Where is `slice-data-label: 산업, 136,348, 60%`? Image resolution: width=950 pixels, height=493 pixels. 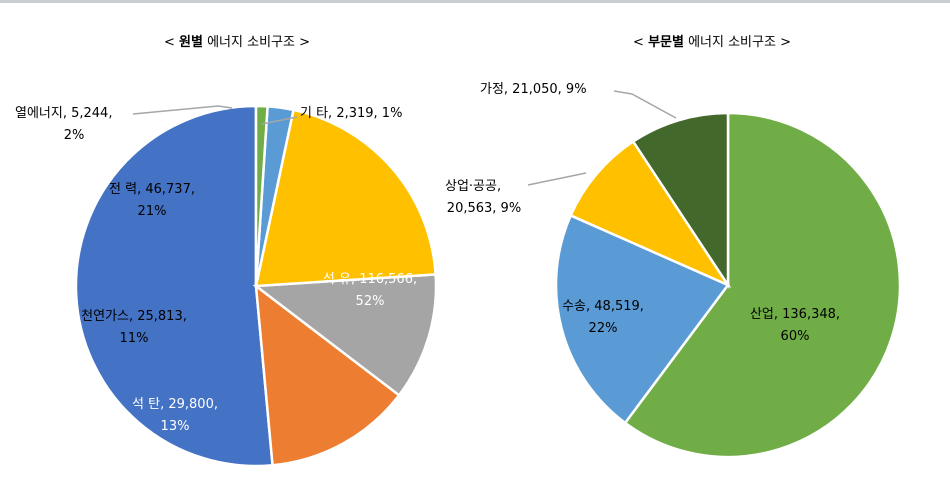
slice-data-label: 산업, 136,348, 60% is located at coordinates (795, 325).